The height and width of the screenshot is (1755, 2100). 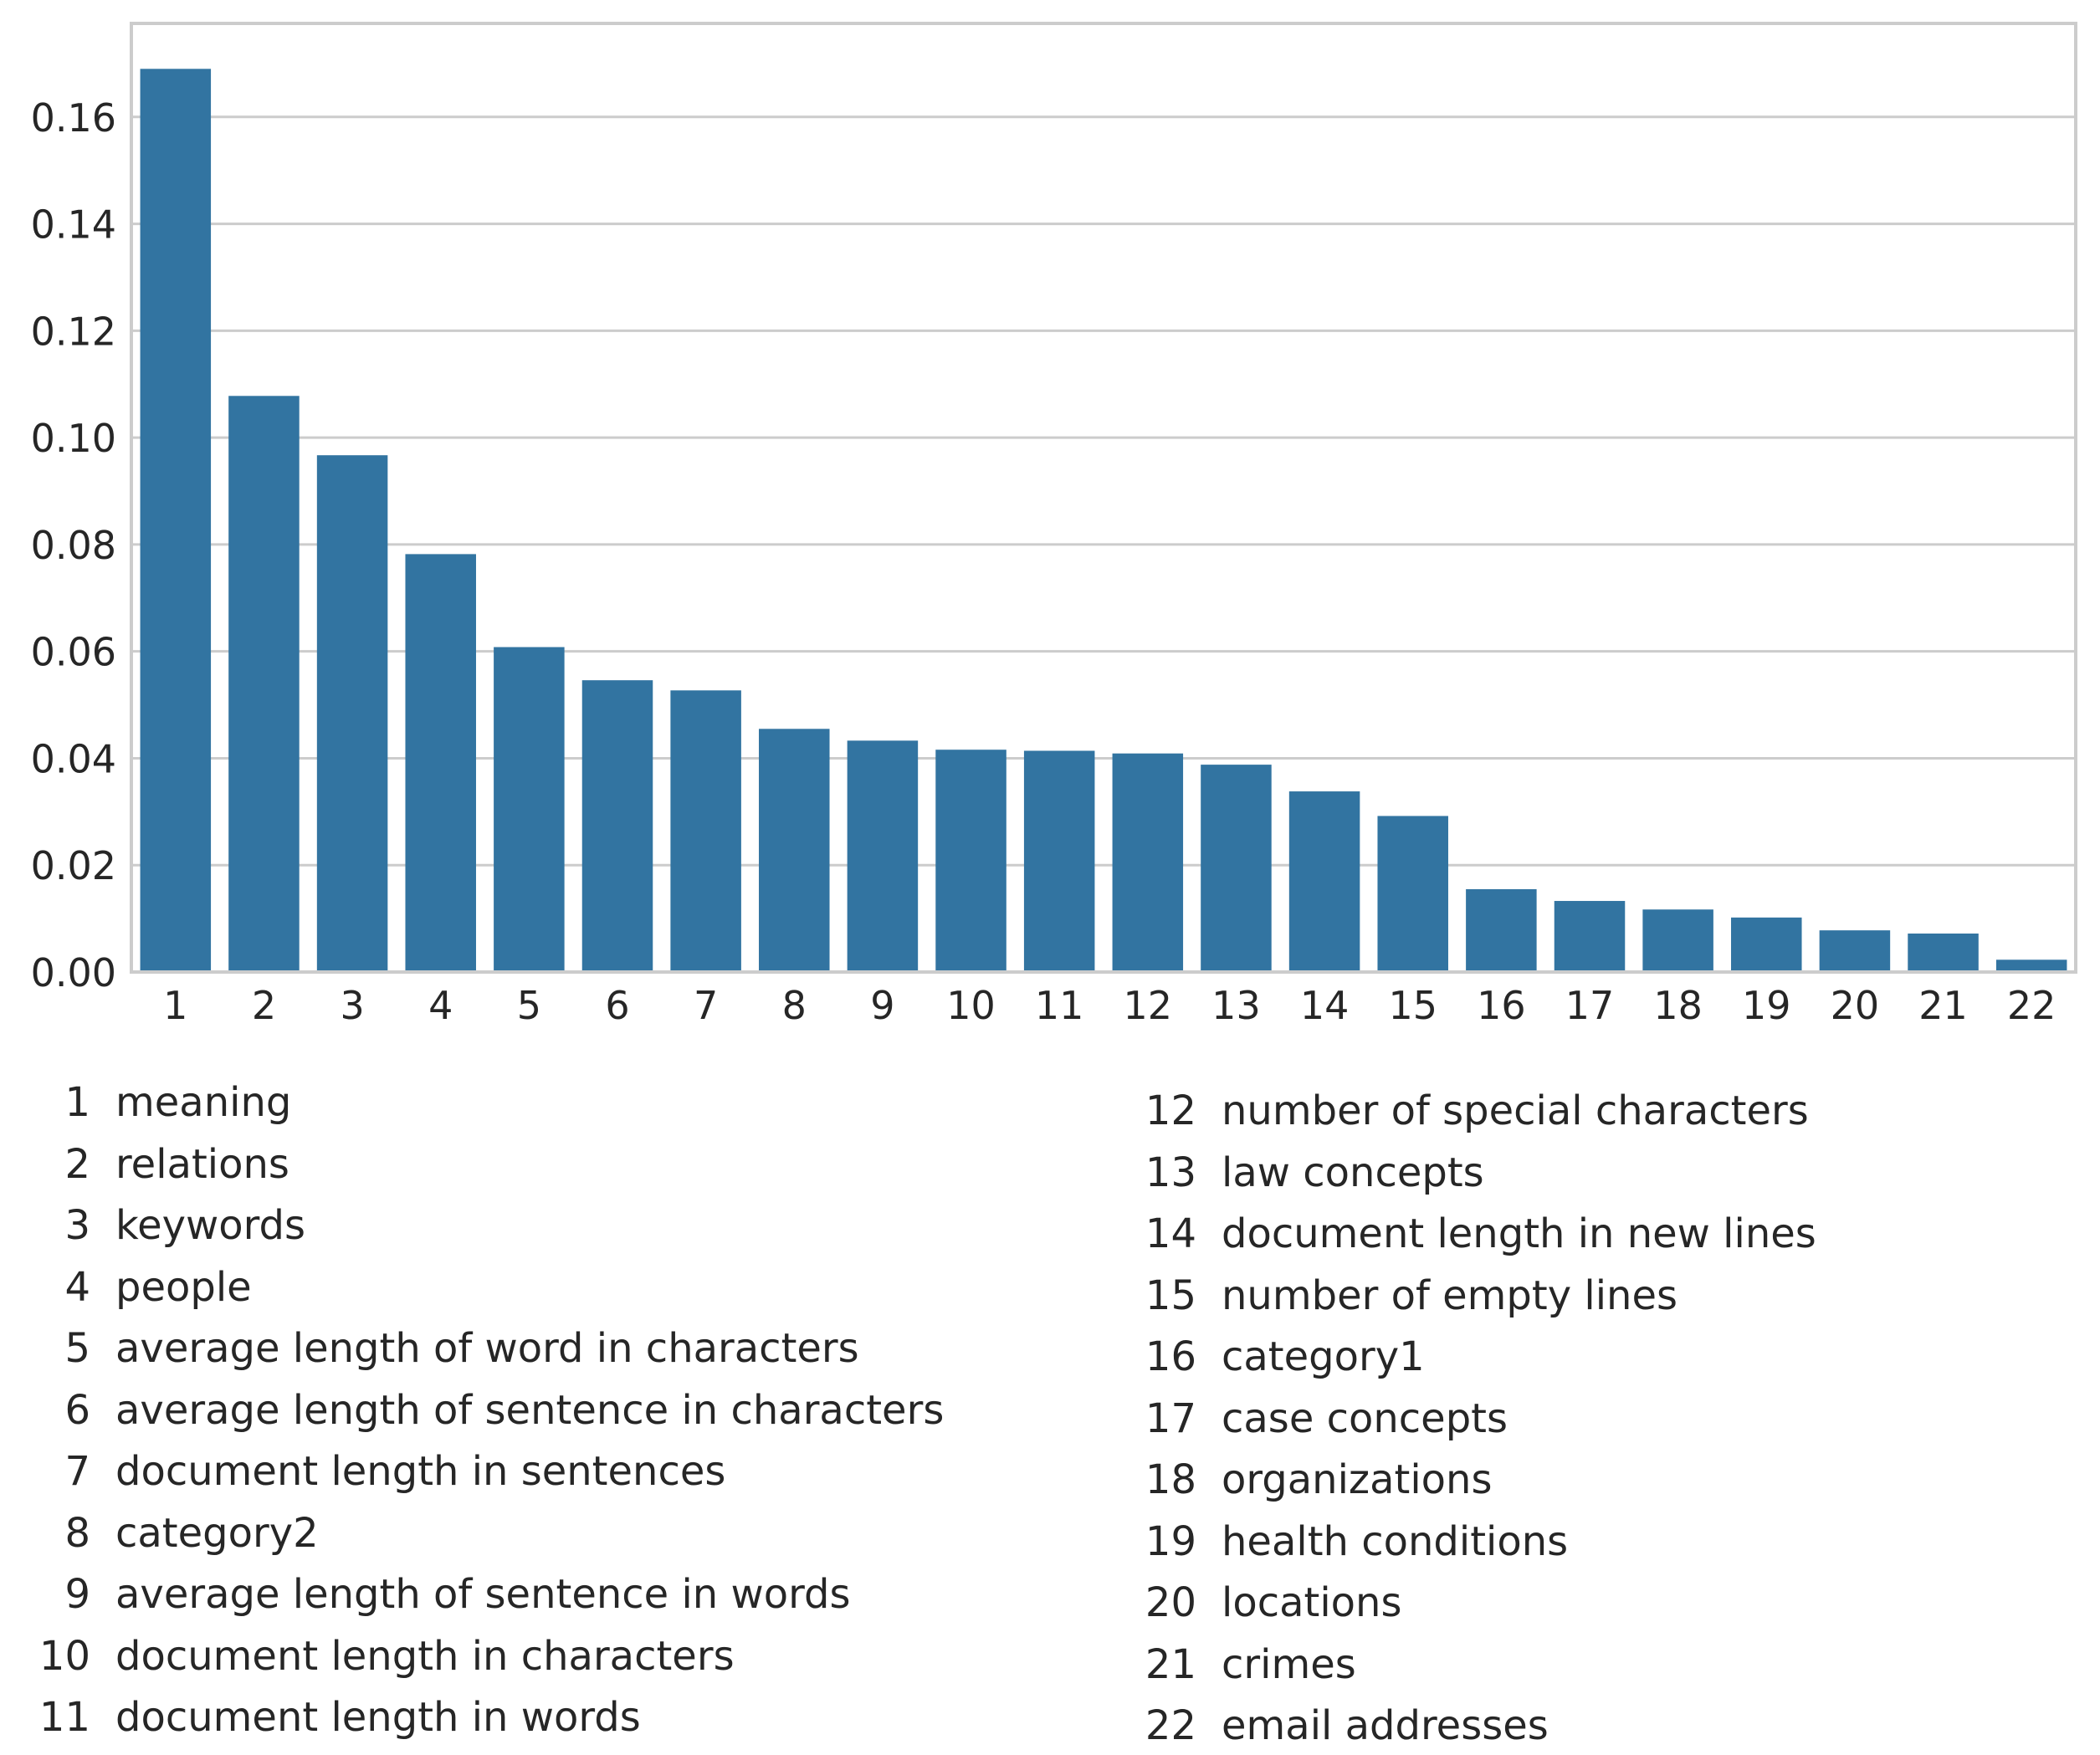 What do you see at coordinates (1170, 1664) in the screenshot?
I see `legend-number: 21` at bounding box center [1170, 1664].